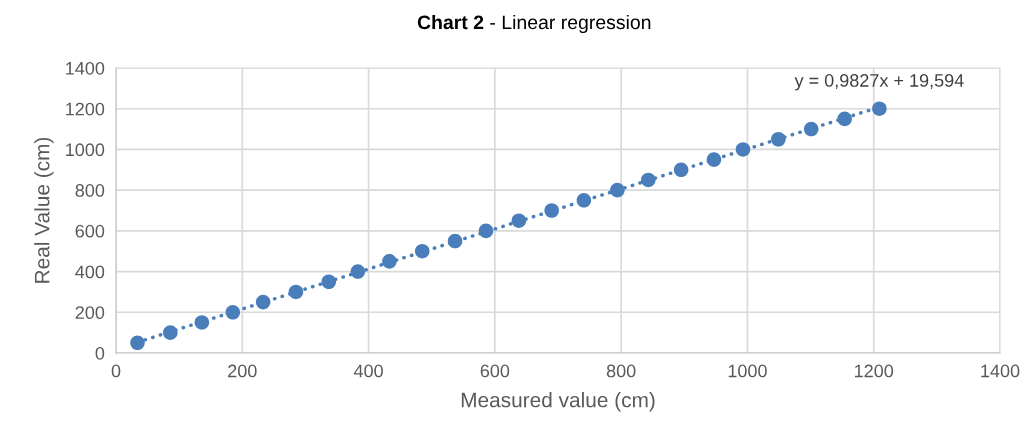 Image resolution: width=1026 pixels, height=434 pixels. What do you see at coordinates (621, 371) in the screenshot?
I see `x-tick-label: 800` at bounding box center [621, 371].